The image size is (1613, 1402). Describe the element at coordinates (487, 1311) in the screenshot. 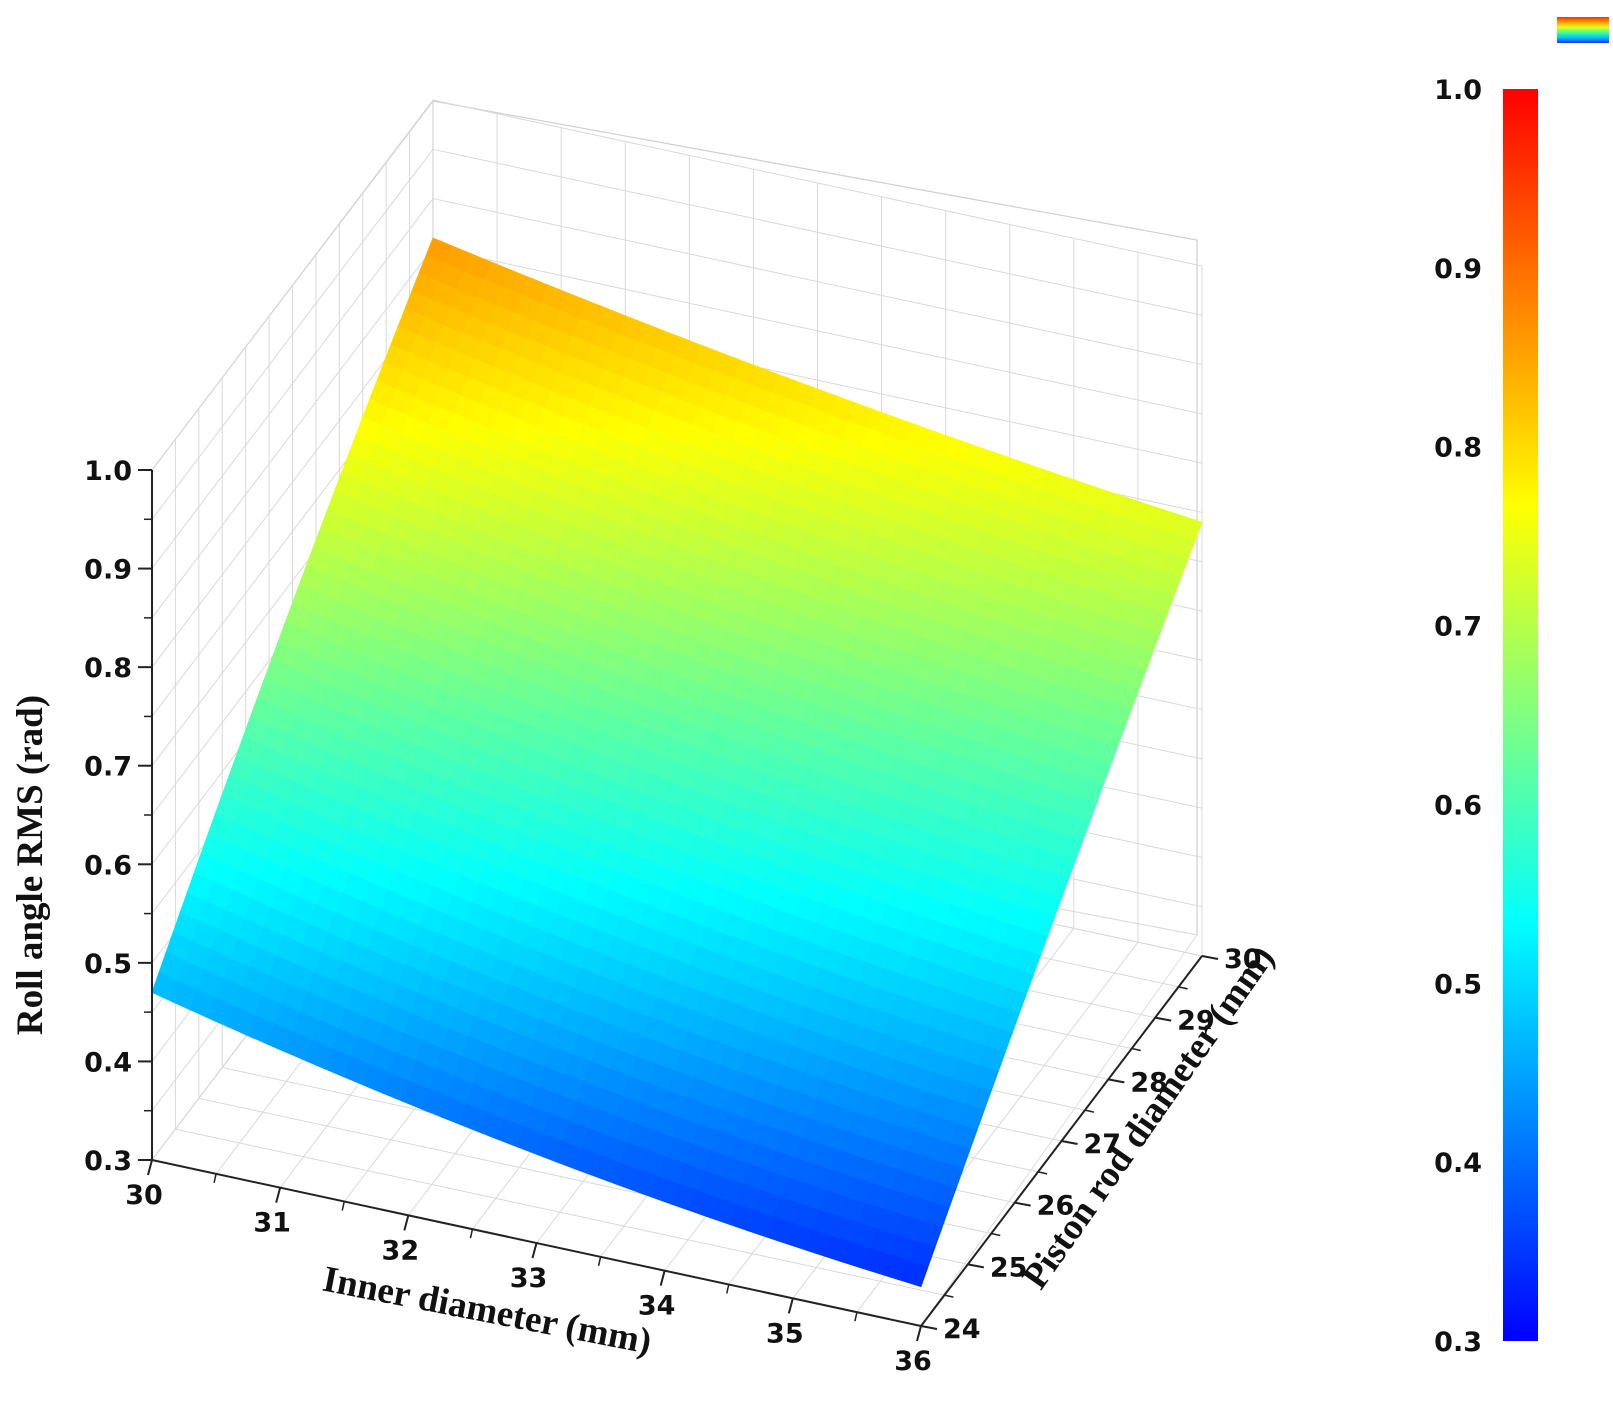

I see `x-axis-title: Inner diameter (mm)` at that location.